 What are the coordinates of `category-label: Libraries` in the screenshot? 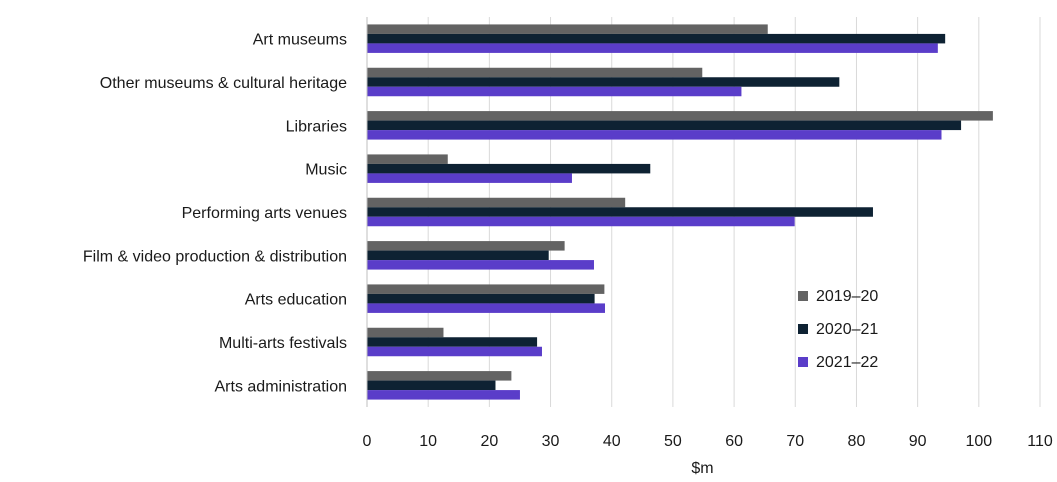 It's located at (316, 126).